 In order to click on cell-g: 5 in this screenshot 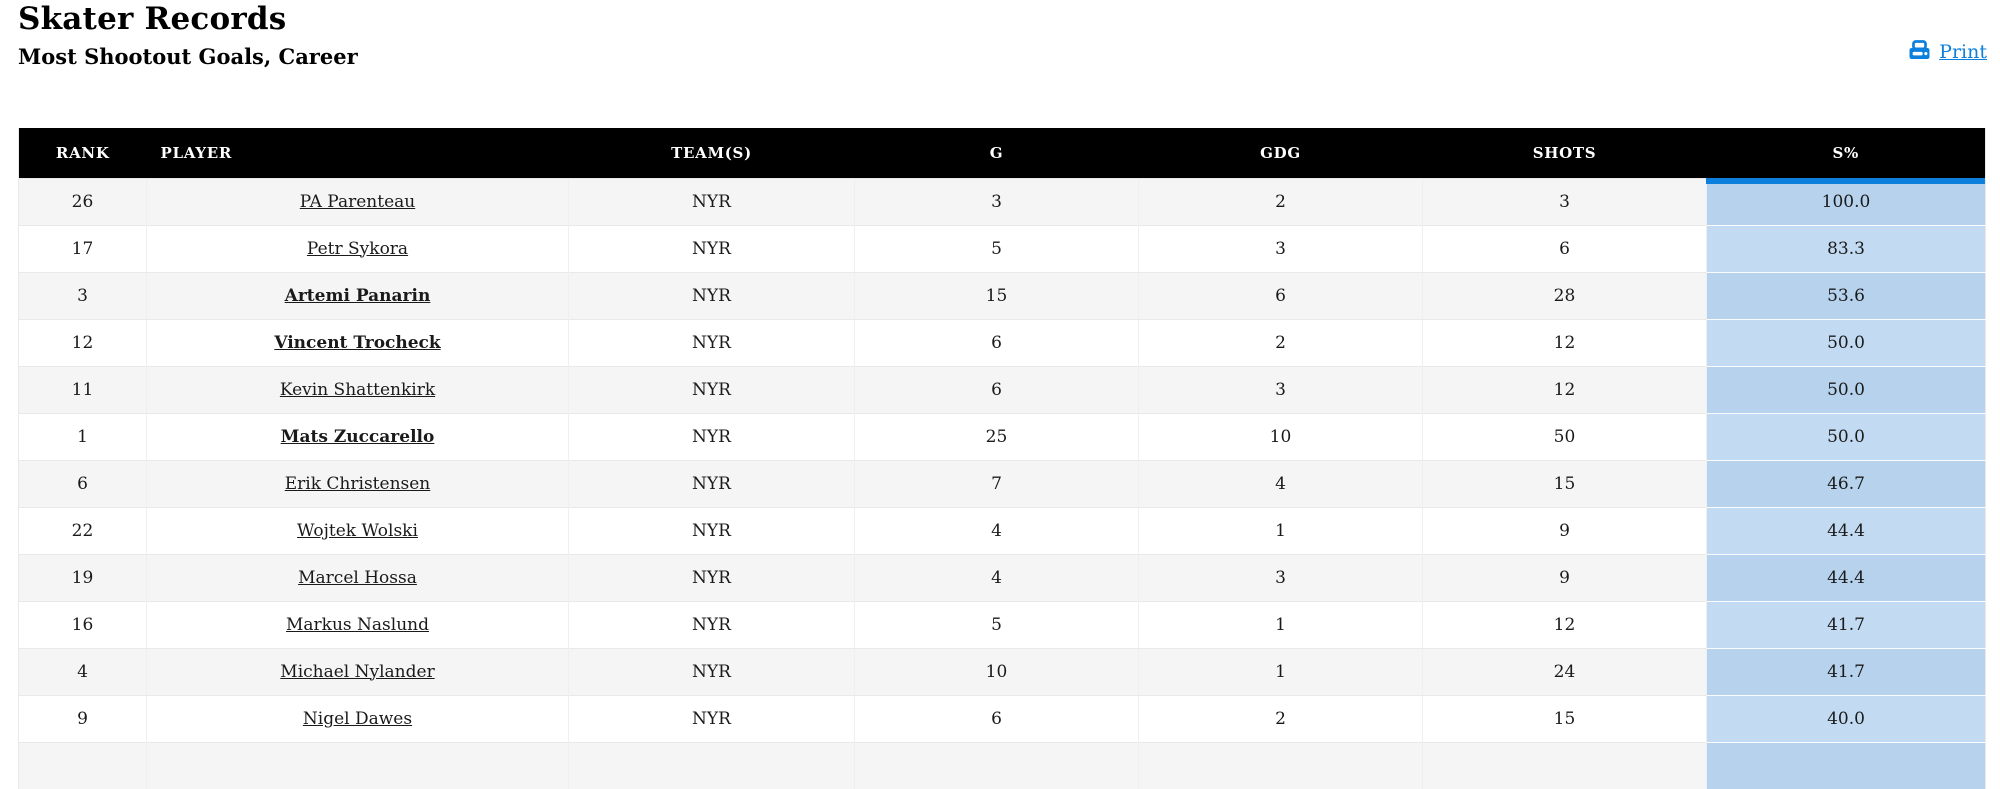, I will do `click(996, 624)`.